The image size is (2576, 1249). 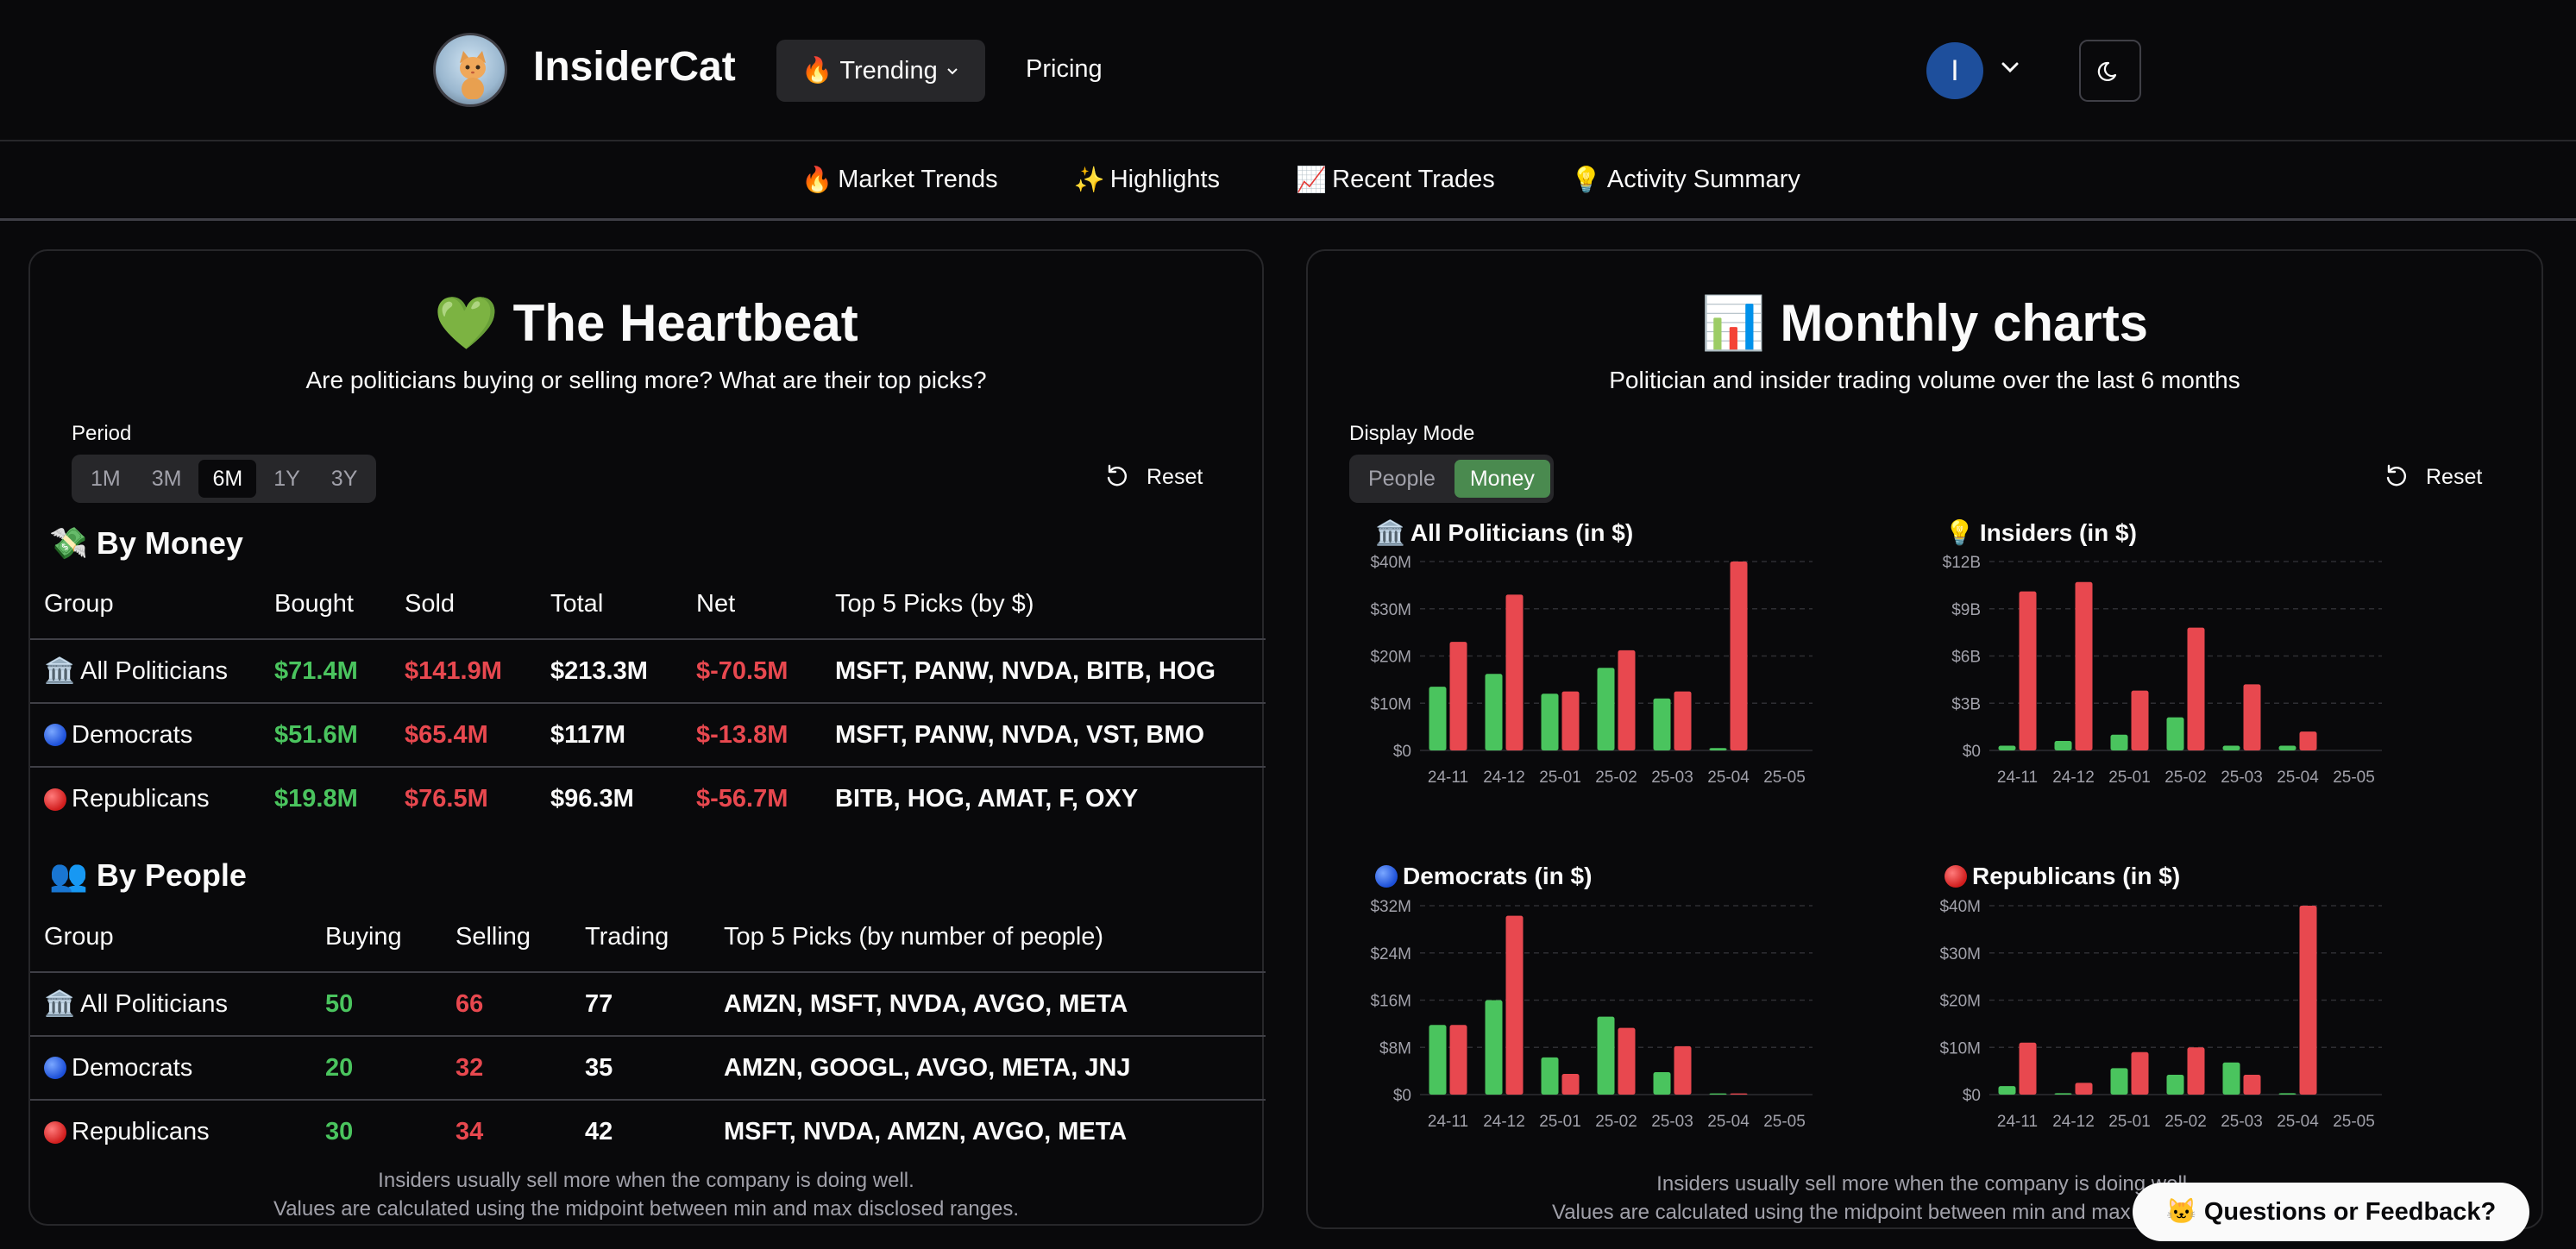 I want to click on nav-trending-dropdown: 🔥 Trending, so click(x=880, y=71).